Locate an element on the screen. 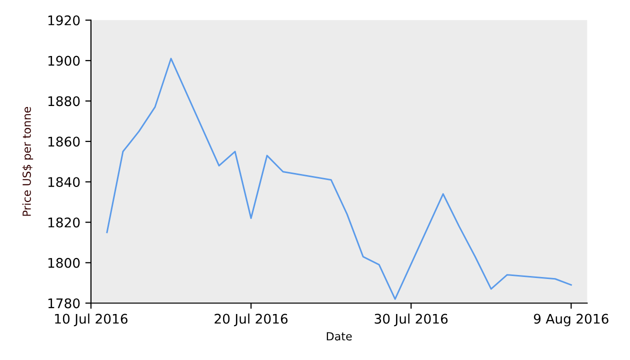 The width and height of the screenshot is (630, 360). x-tick-label: 20 Jul 2016 is located at coordinates (251, 320).